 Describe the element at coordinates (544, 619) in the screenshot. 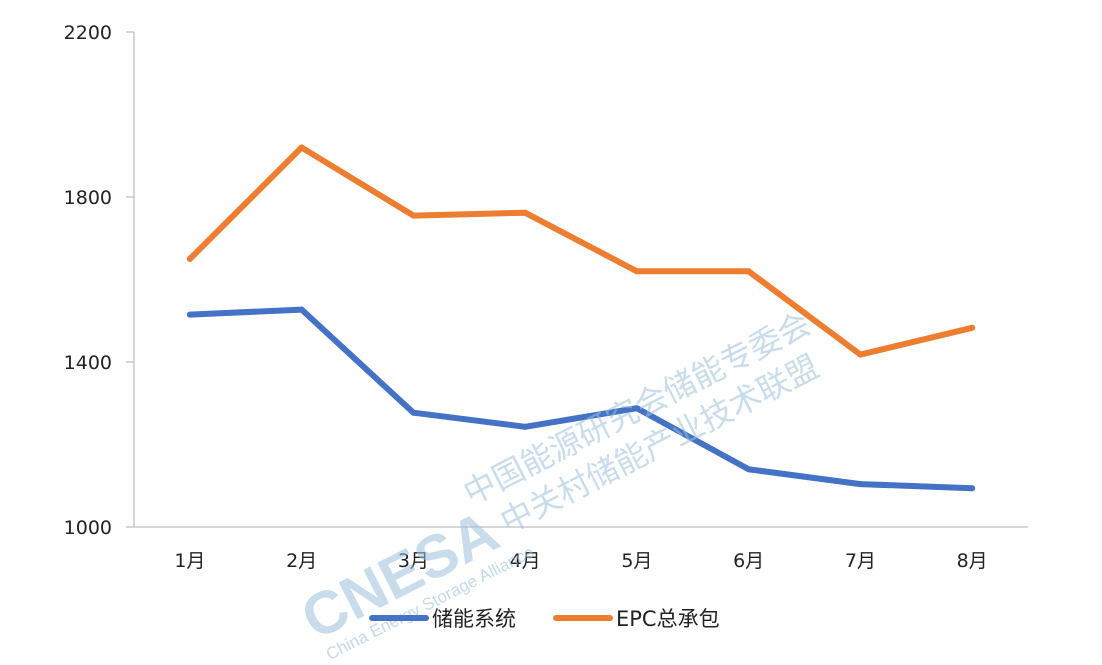

I see `legend: 储能系统 EPC总承包` at that location.